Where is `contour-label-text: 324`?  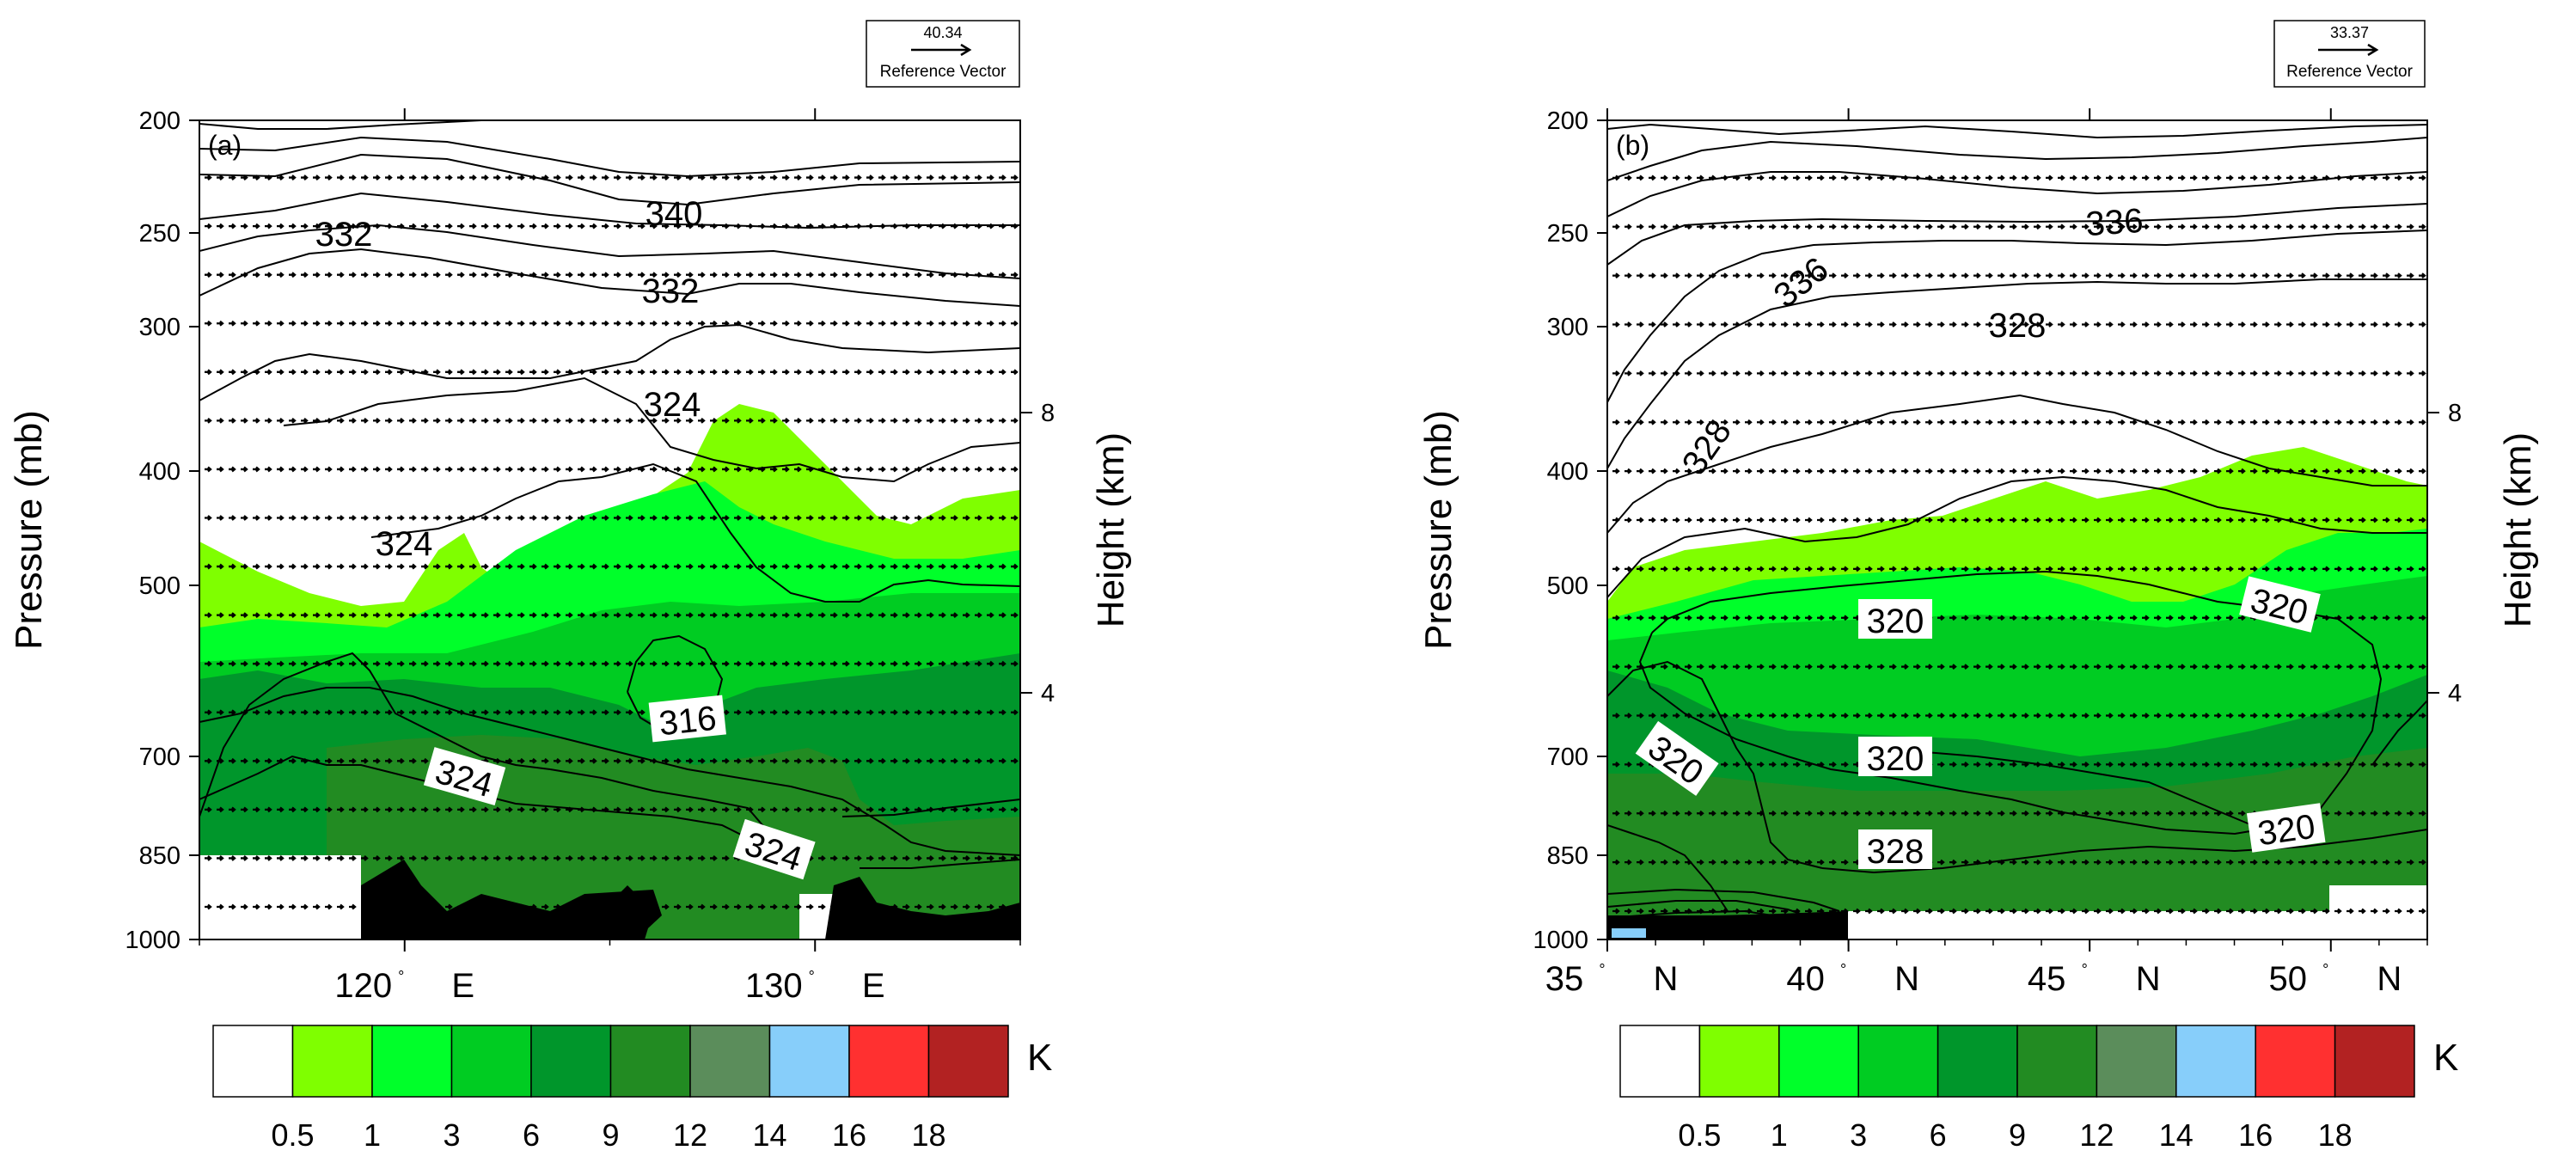 contour-label-text: 324 is located at coordinates (672, 405).